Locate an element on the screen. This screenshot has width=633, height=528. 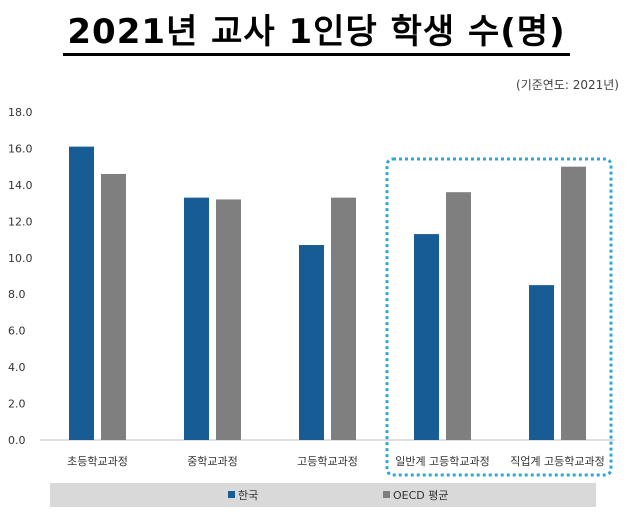
y-tick-label: 18.0 is located at coordinates (20, 112).